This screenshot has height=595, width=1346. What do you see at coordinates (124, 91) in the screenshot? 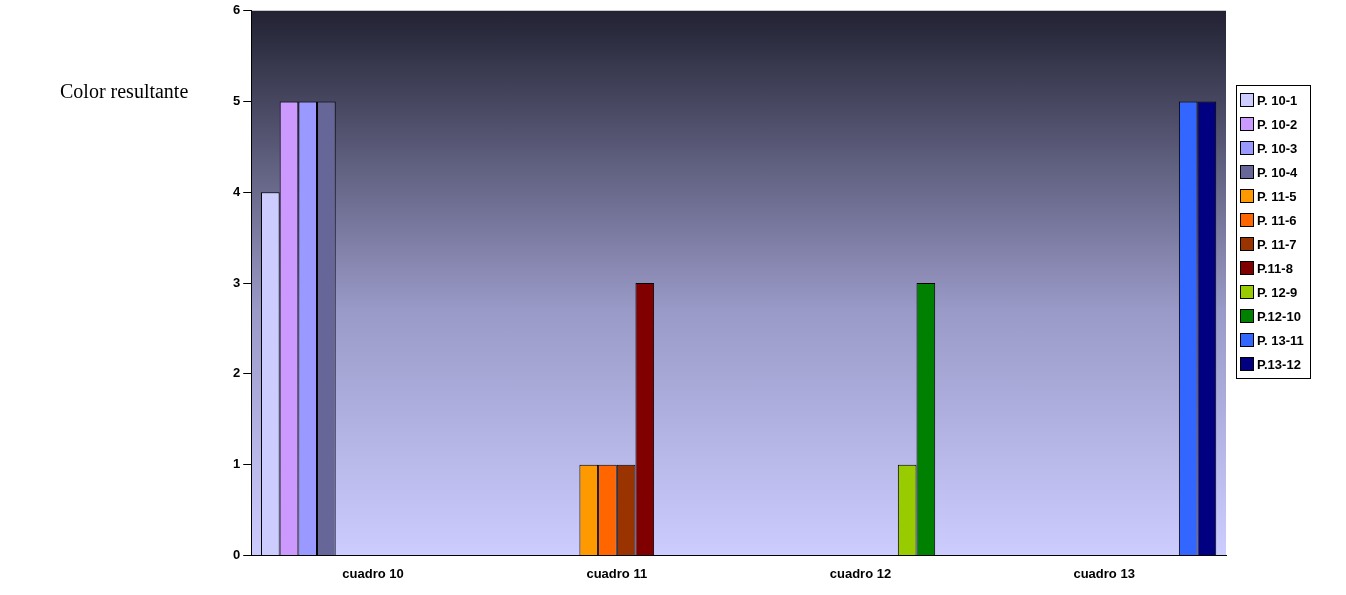
I see `y-axis-title: Color resultante` at bounding box center [124, 91].